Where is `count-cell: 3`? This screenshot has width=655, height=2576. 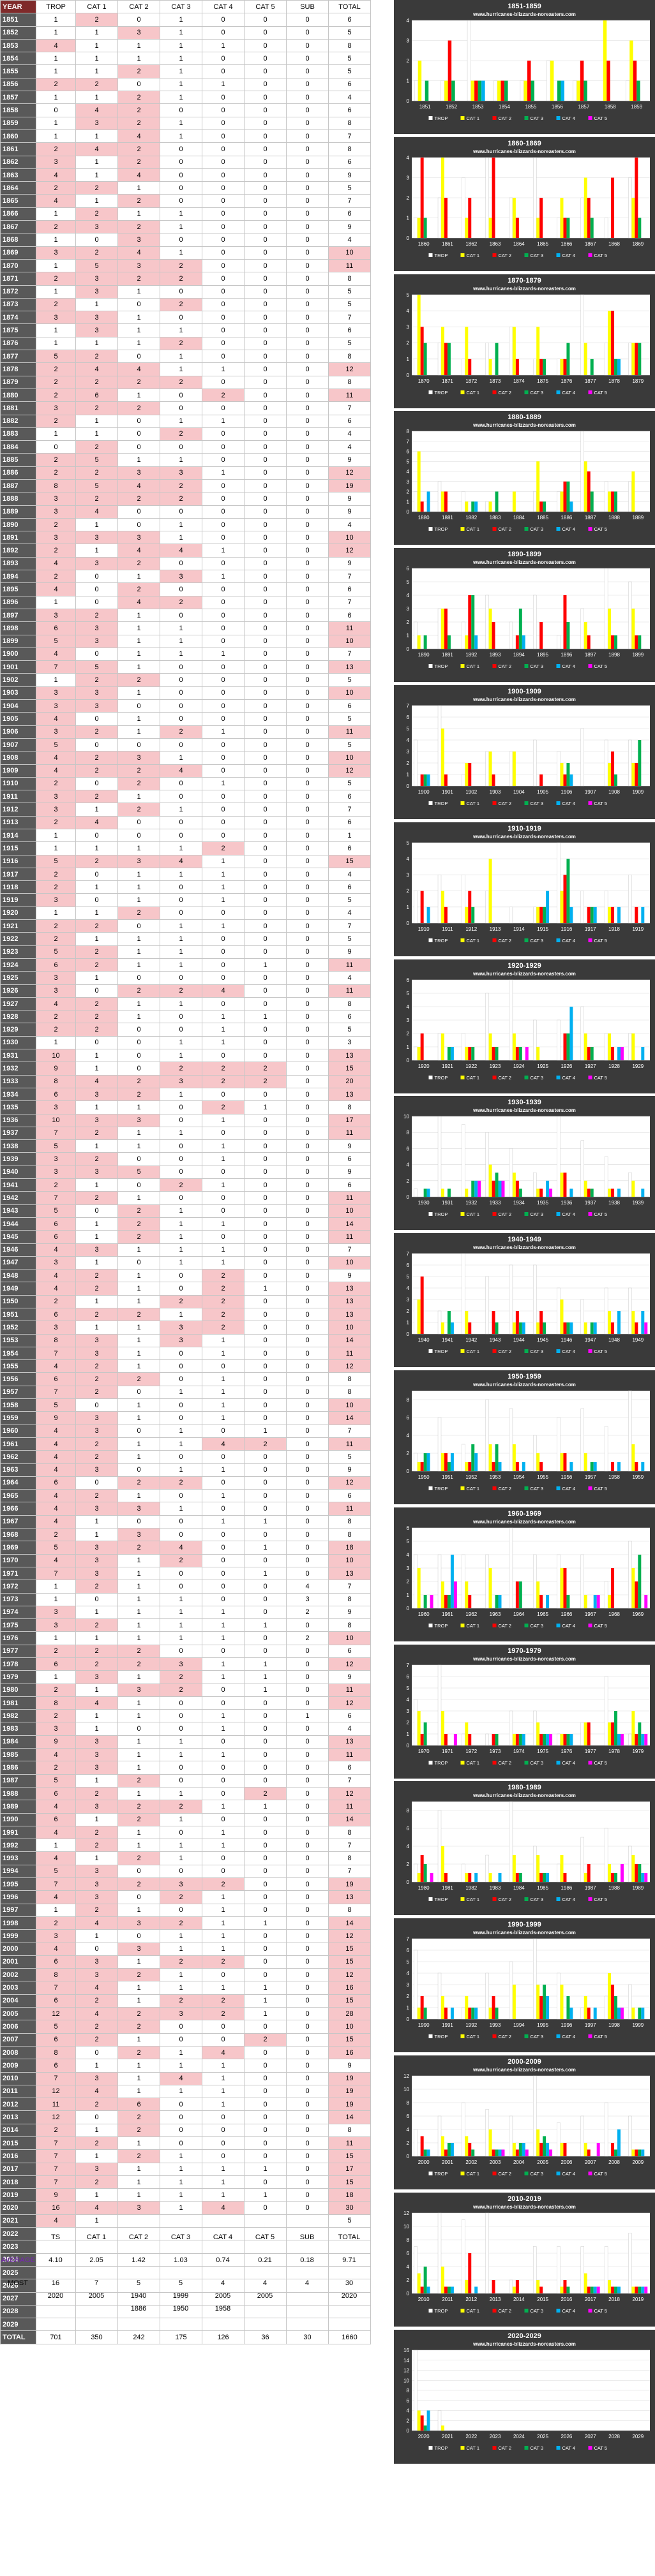 count-cell: 3 is located at coordinates (307, 1599).